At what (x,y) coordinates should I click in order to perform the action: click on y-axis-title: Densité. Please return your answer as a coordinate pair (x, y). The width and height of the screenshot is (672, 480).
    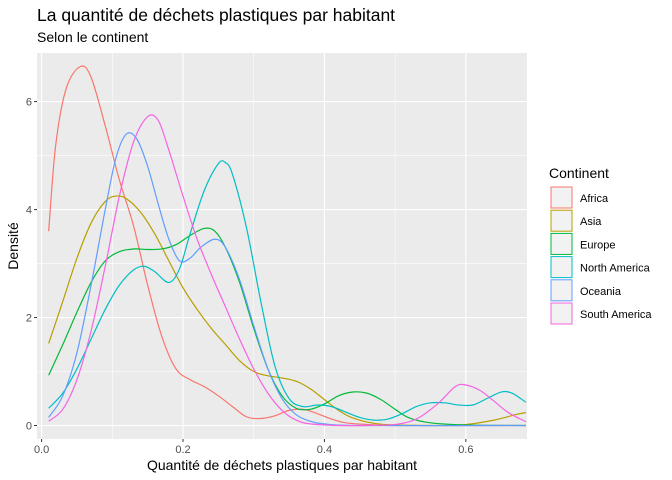
    Looking at the image, I should click on (13, 246).